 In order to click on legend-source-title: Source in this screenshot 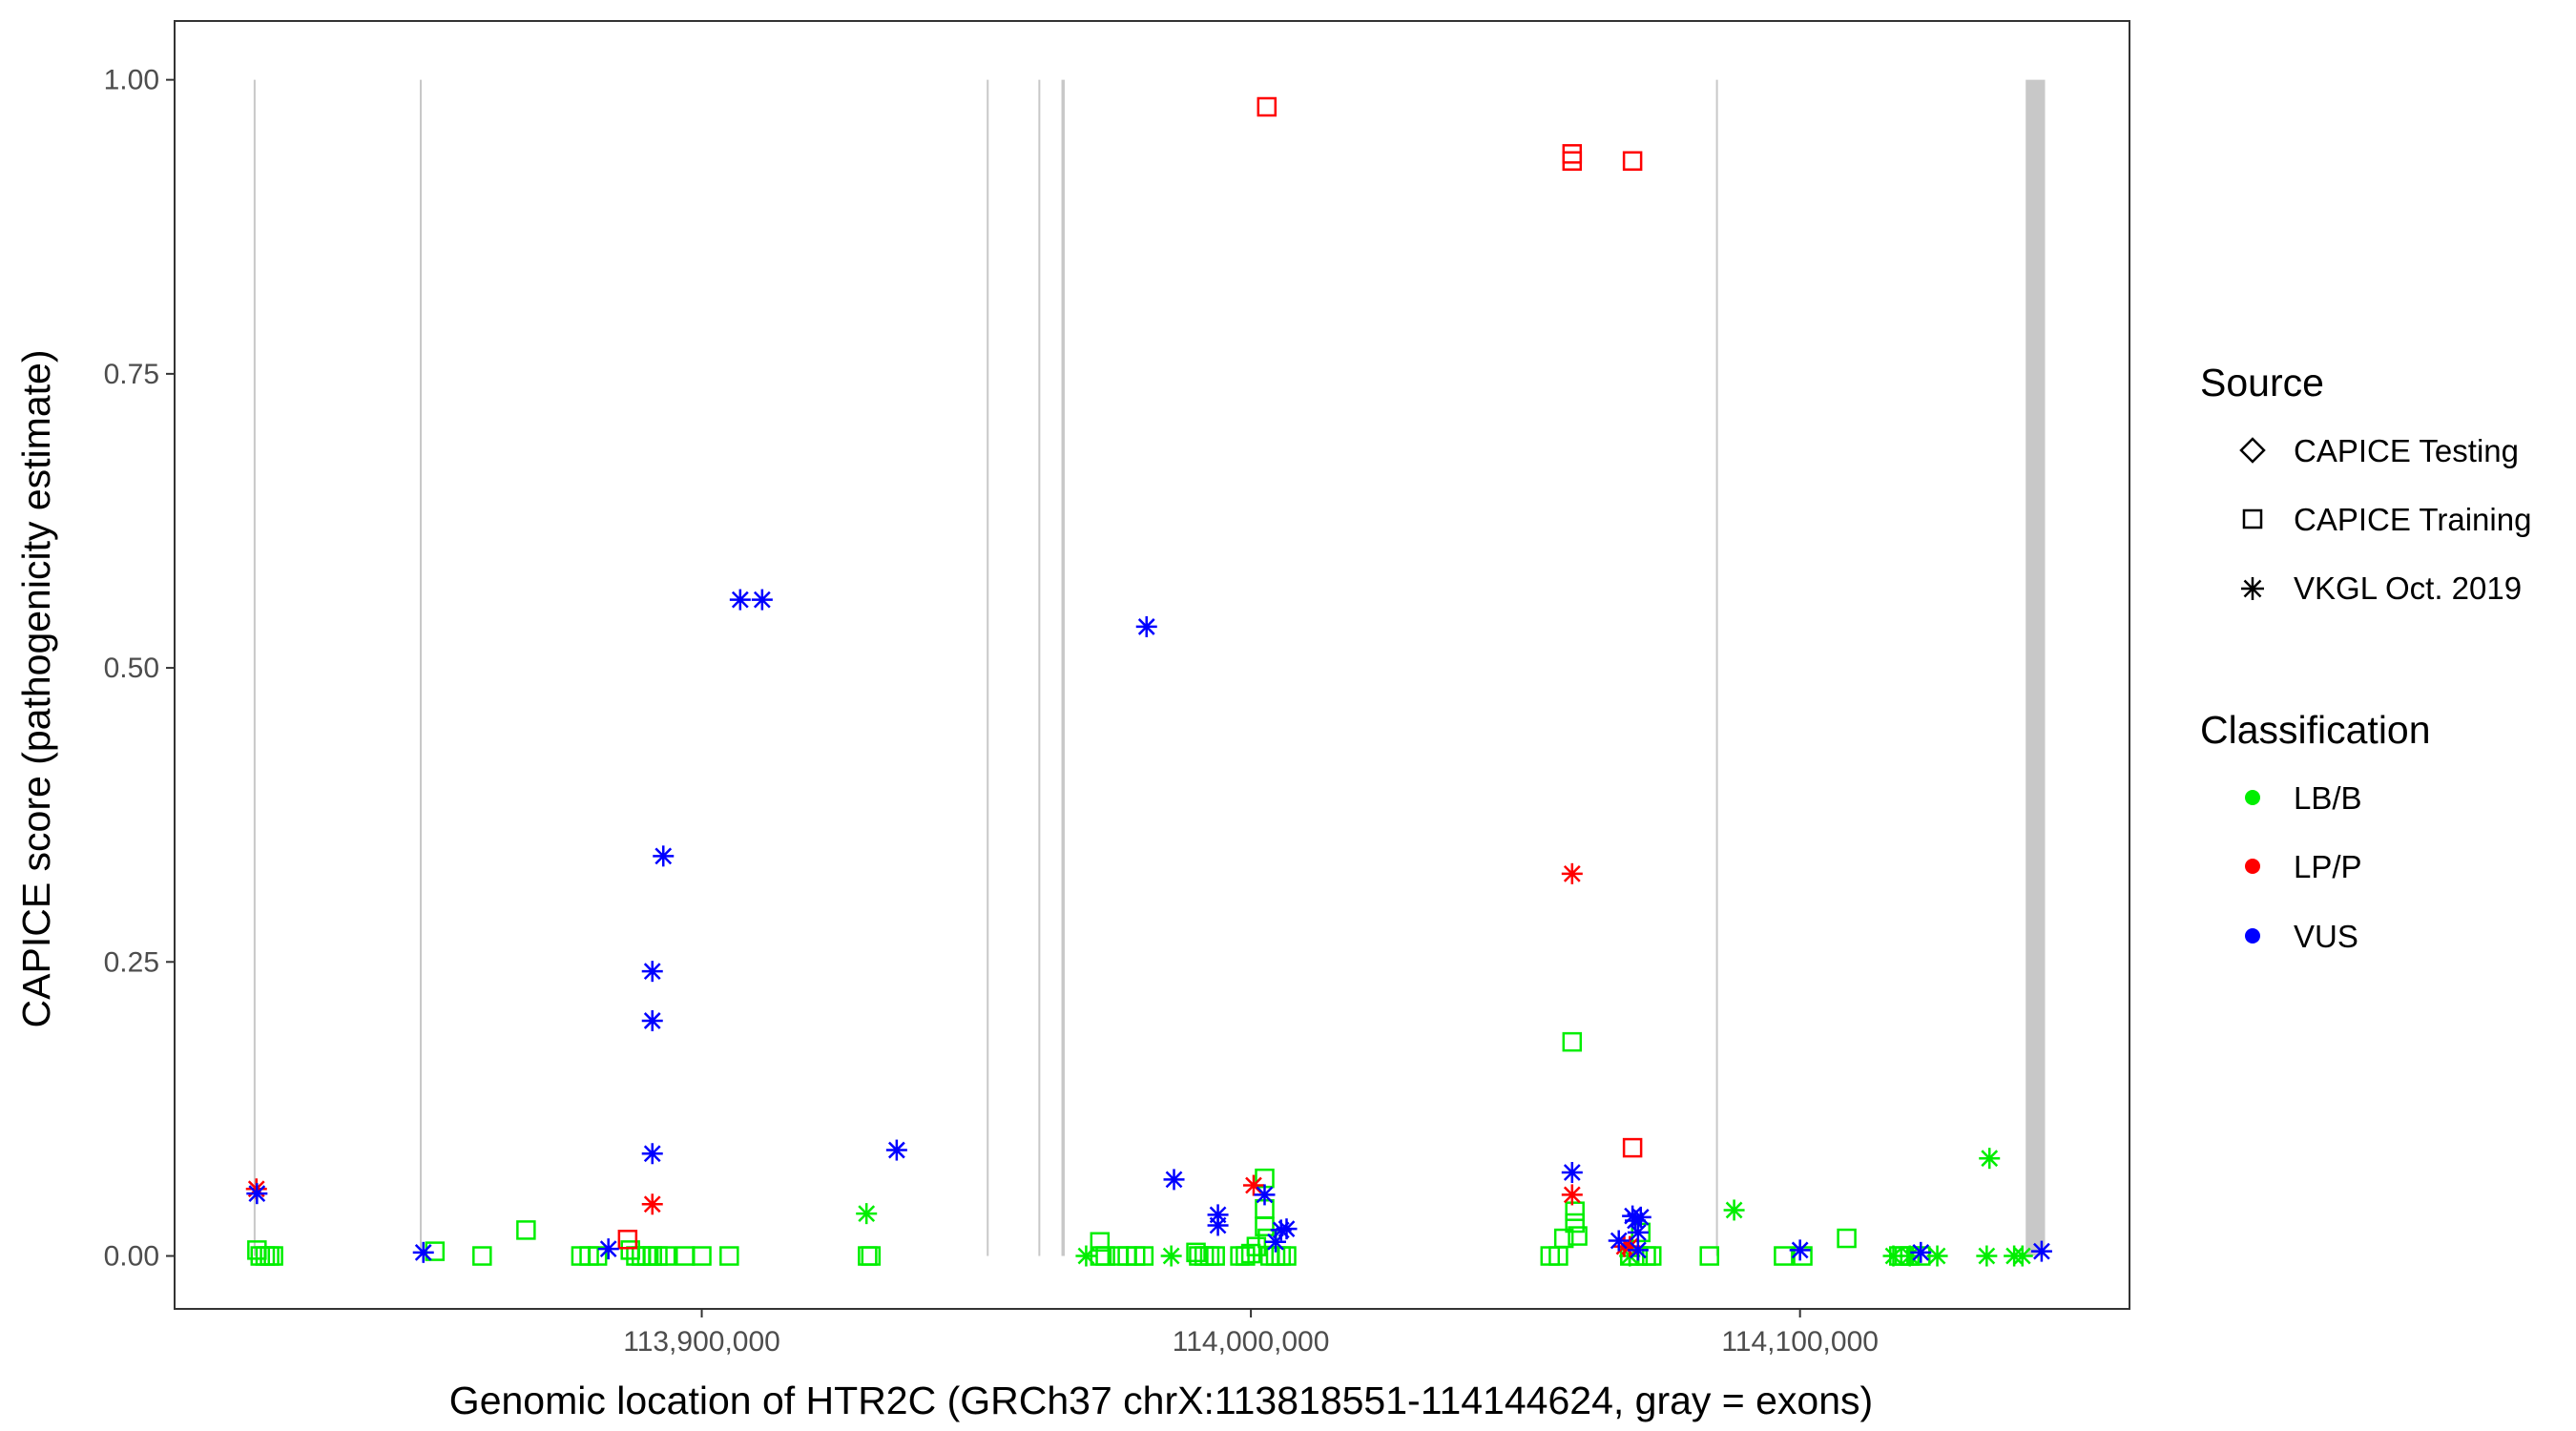, I will do `click(2262, 382)`.